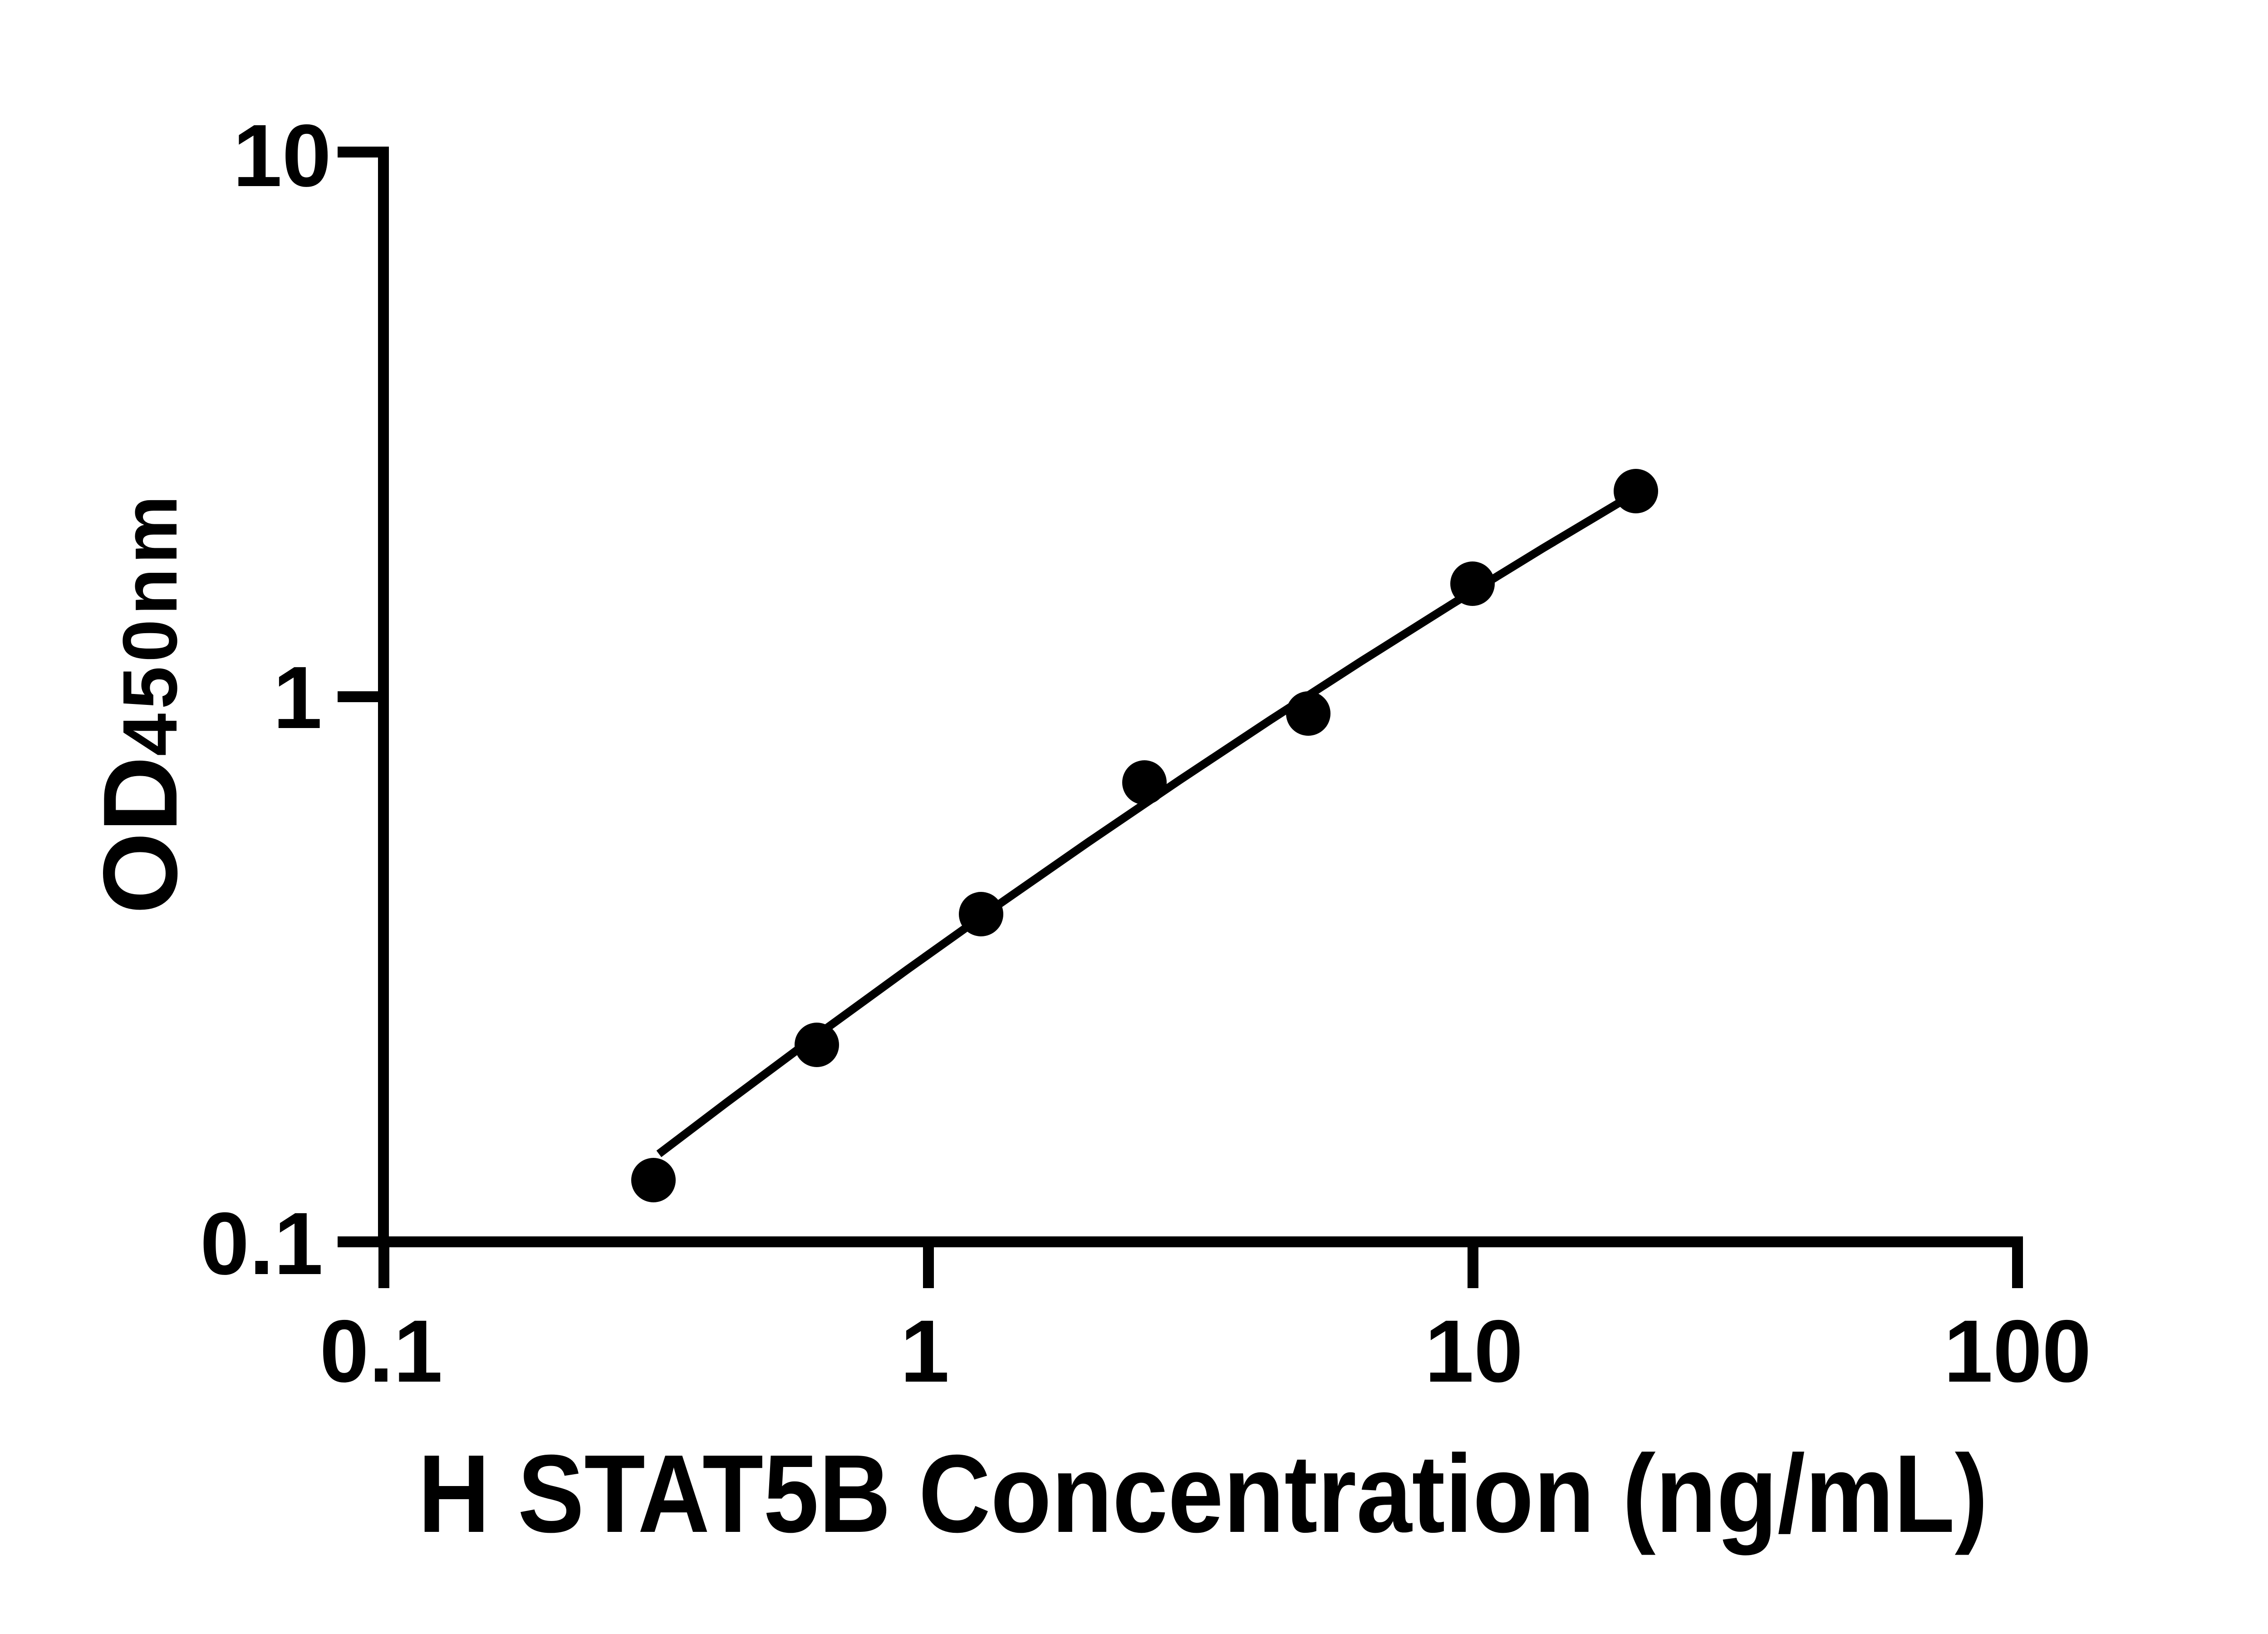 The height and width of the screenshot is (1634, 2268). Describe the element at coordinates (2018, 1351) in the screenshot. I see `svg-text: 100` at that location.